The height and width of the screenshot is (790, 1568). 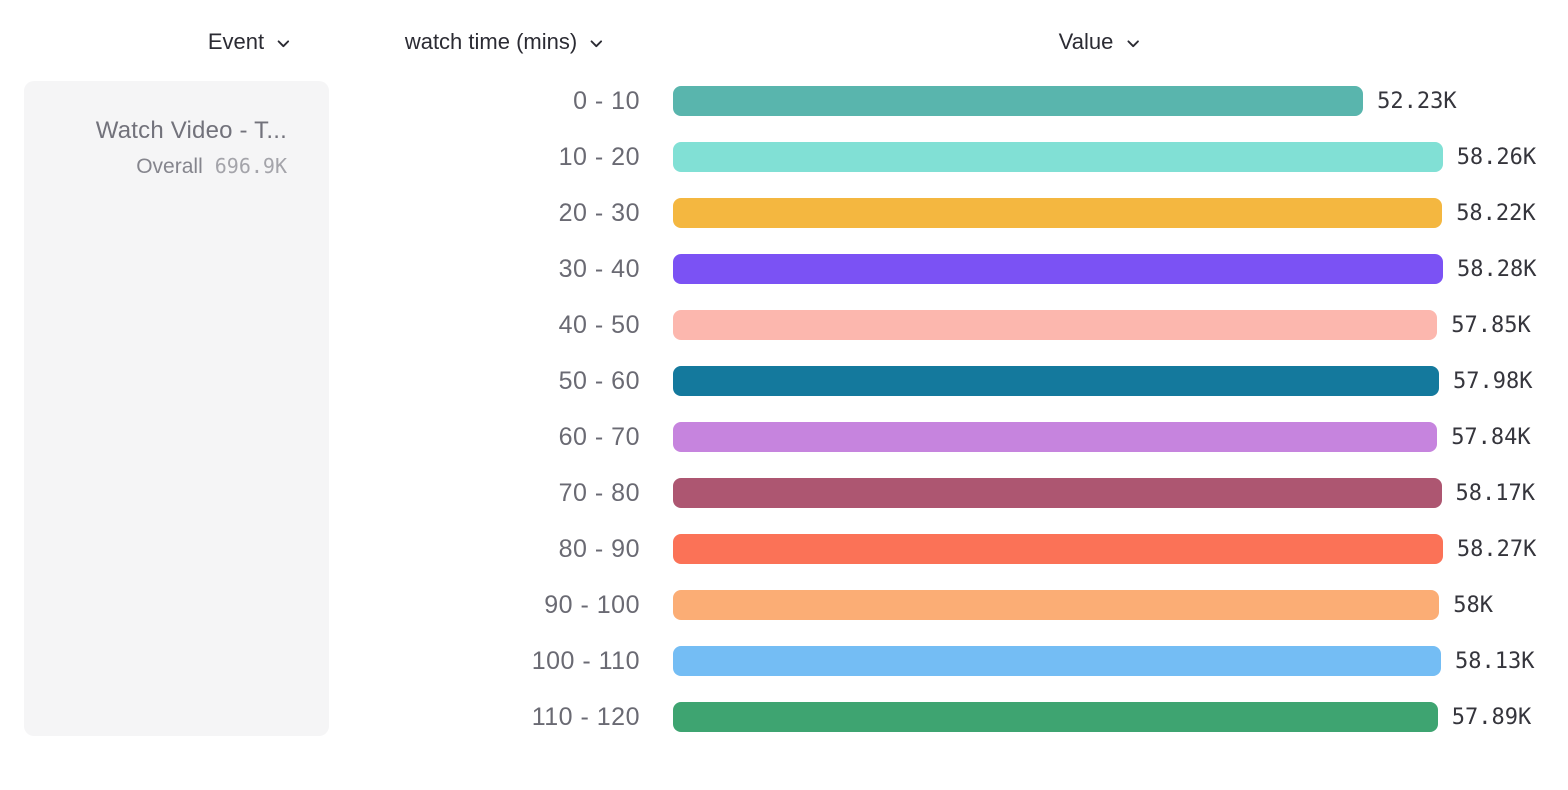 I want to click on bucket-label: 70 - 80, so click(x=599, y=492).